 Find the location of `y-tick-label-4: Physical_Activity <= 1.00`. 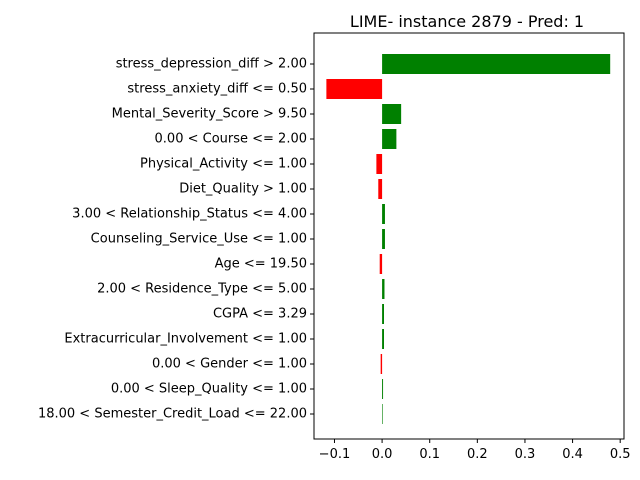

y-tick-label-4: Physical_Activity <= 1.00 is located at coordinates (223, 164).